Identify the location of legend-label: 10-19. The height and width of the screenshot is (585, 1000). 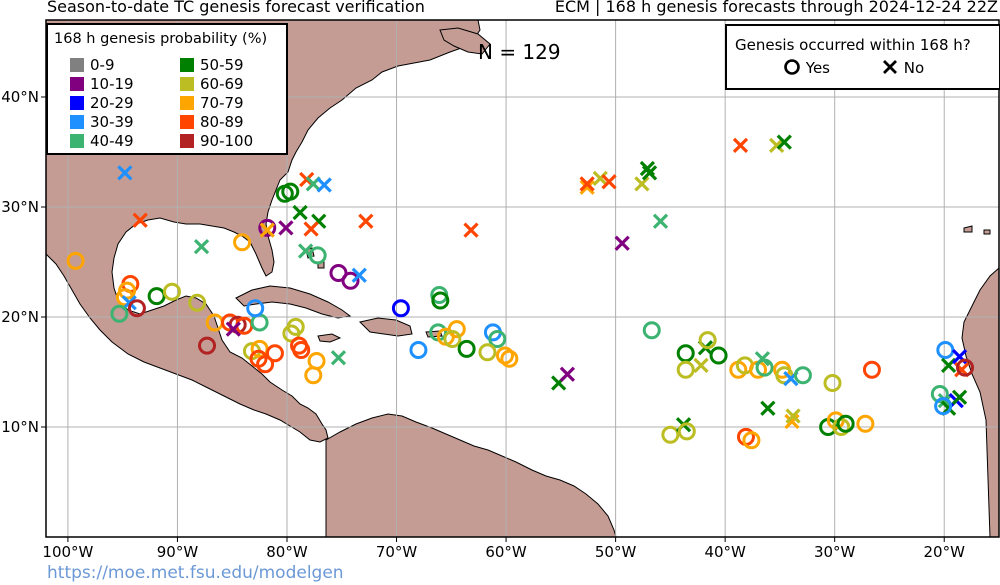
(112, 84).